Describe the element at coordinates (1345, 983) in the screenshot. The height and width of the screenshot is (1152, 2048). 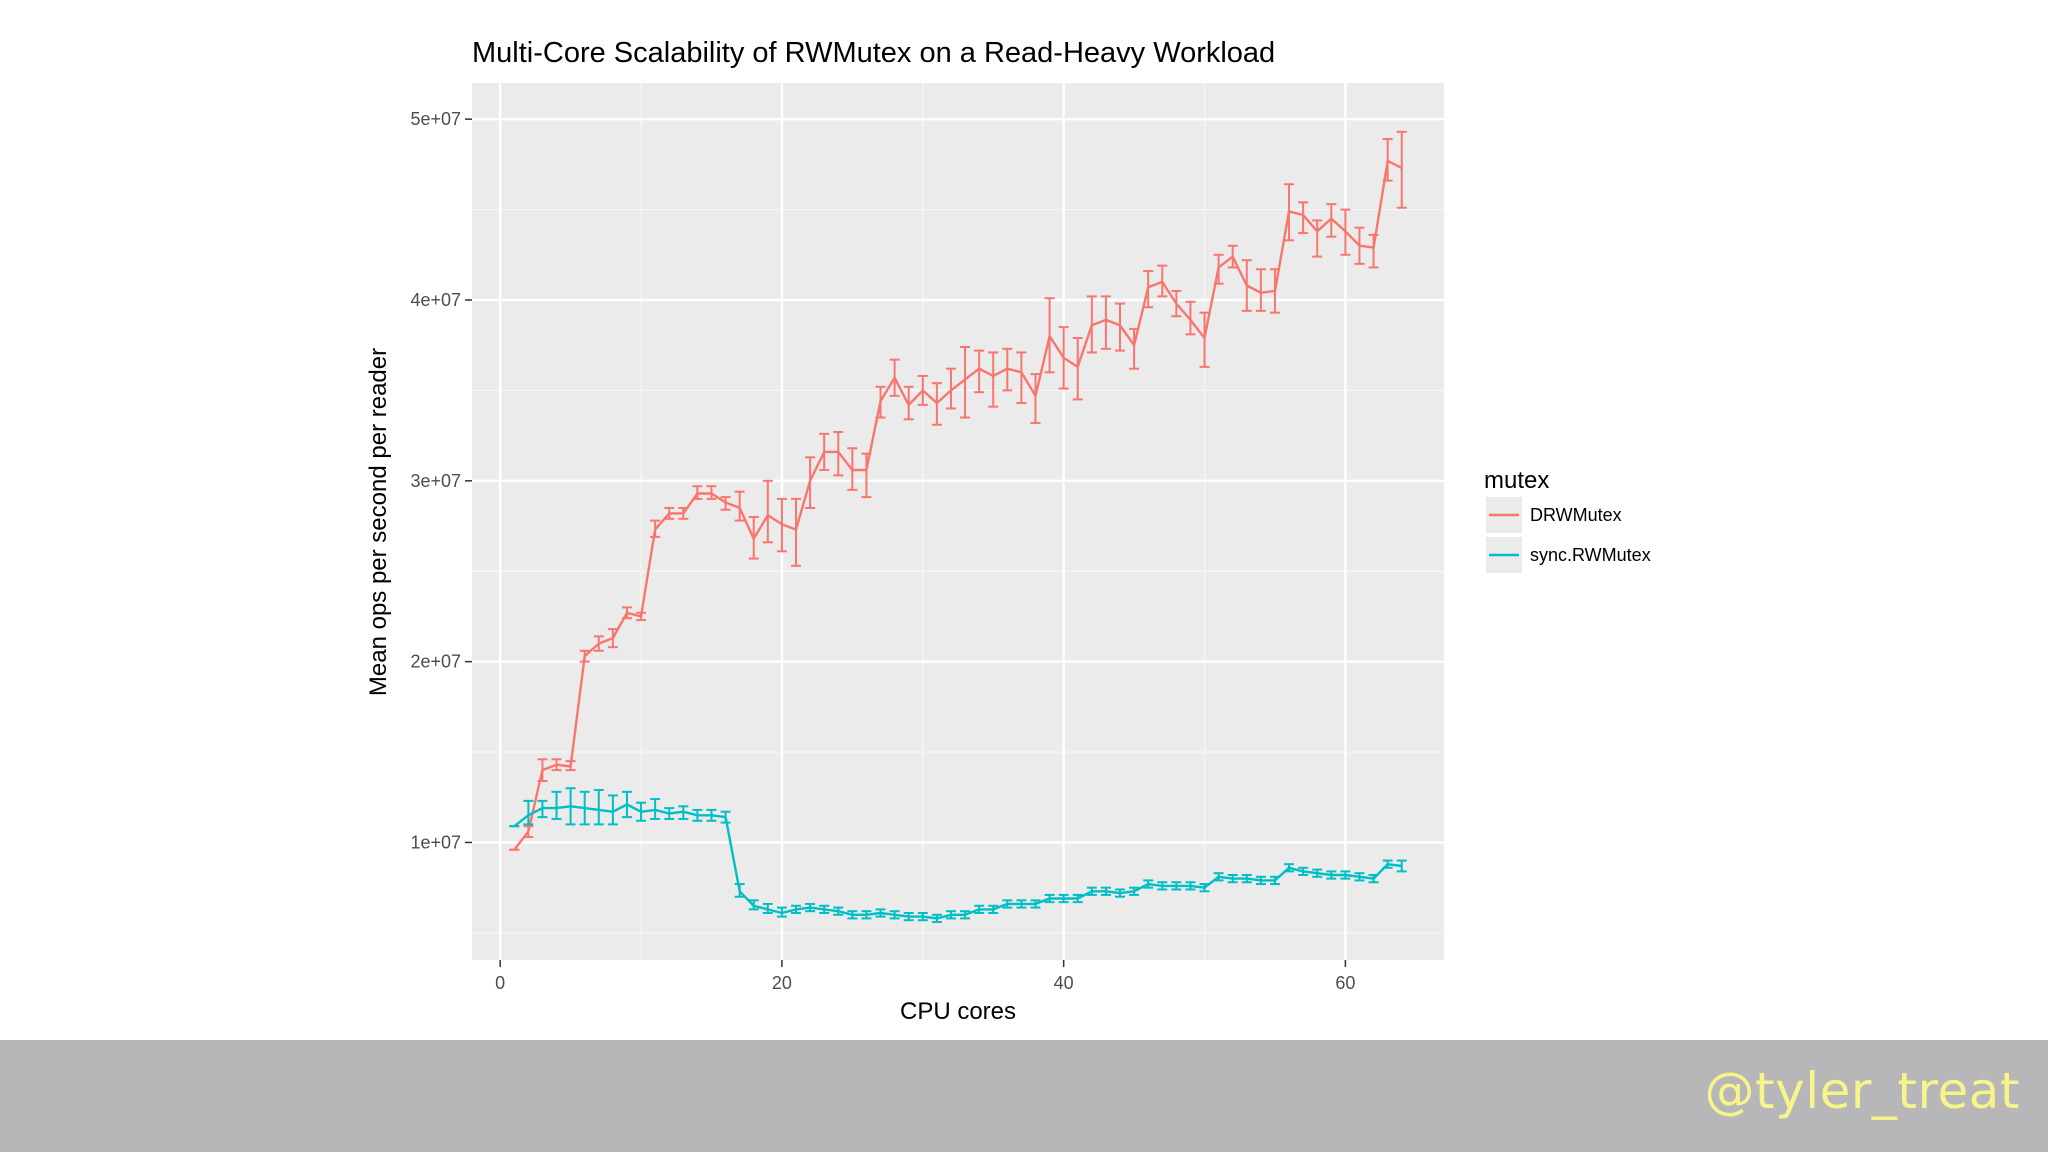
I see `x-tick-label: 60` at that location.